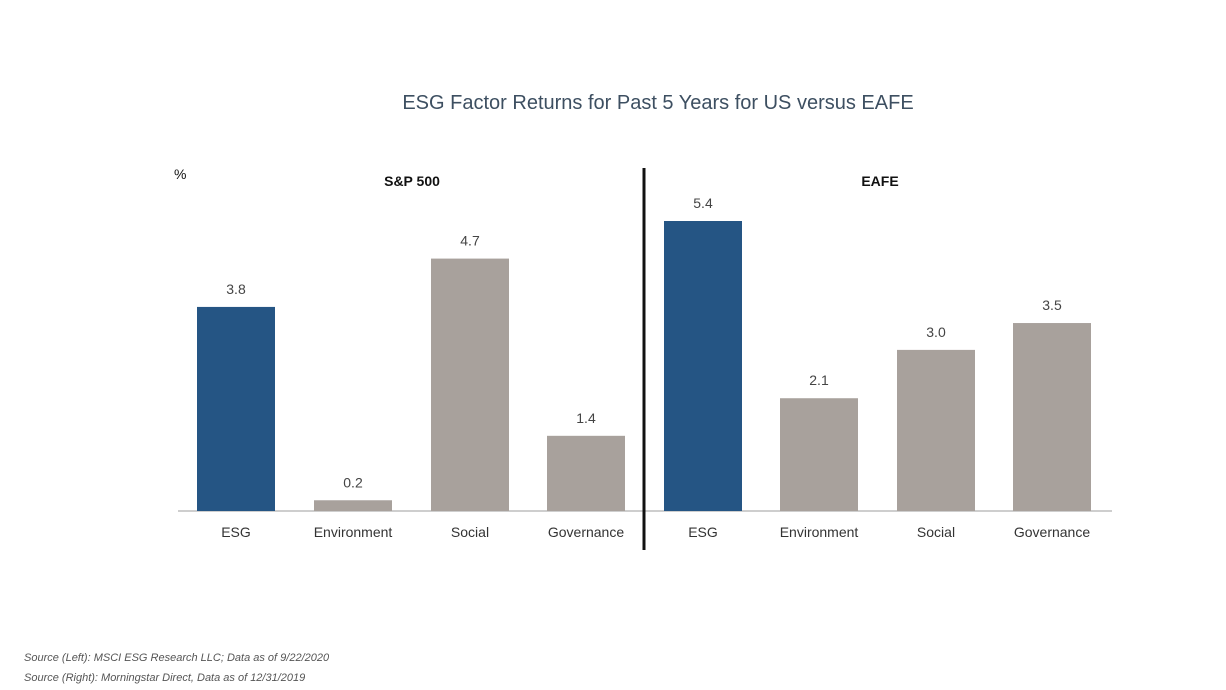  What do you see at coordinates (819, 454) in the screenshot?
I see `bar-eafe-environment` at bounding box center [819, 454].